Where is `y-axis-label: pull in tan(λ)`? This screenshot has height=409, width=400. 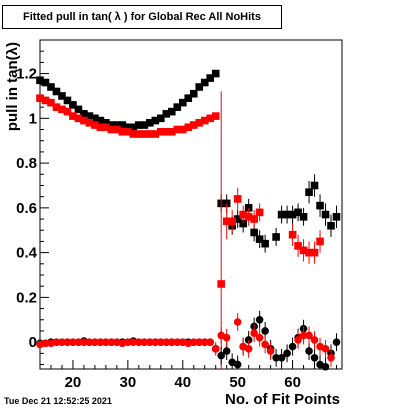 y-axis-label: pull in tan(λ) is located at coordinates (12, 86).